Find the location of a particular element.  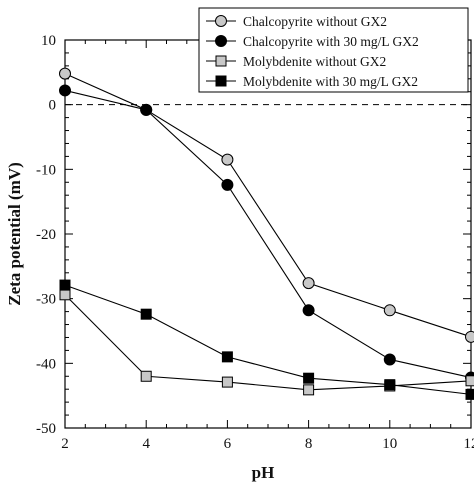

legend-entry: Chalcopyrite with 30 mg/L GX2 is located at coordinates (312, 41).